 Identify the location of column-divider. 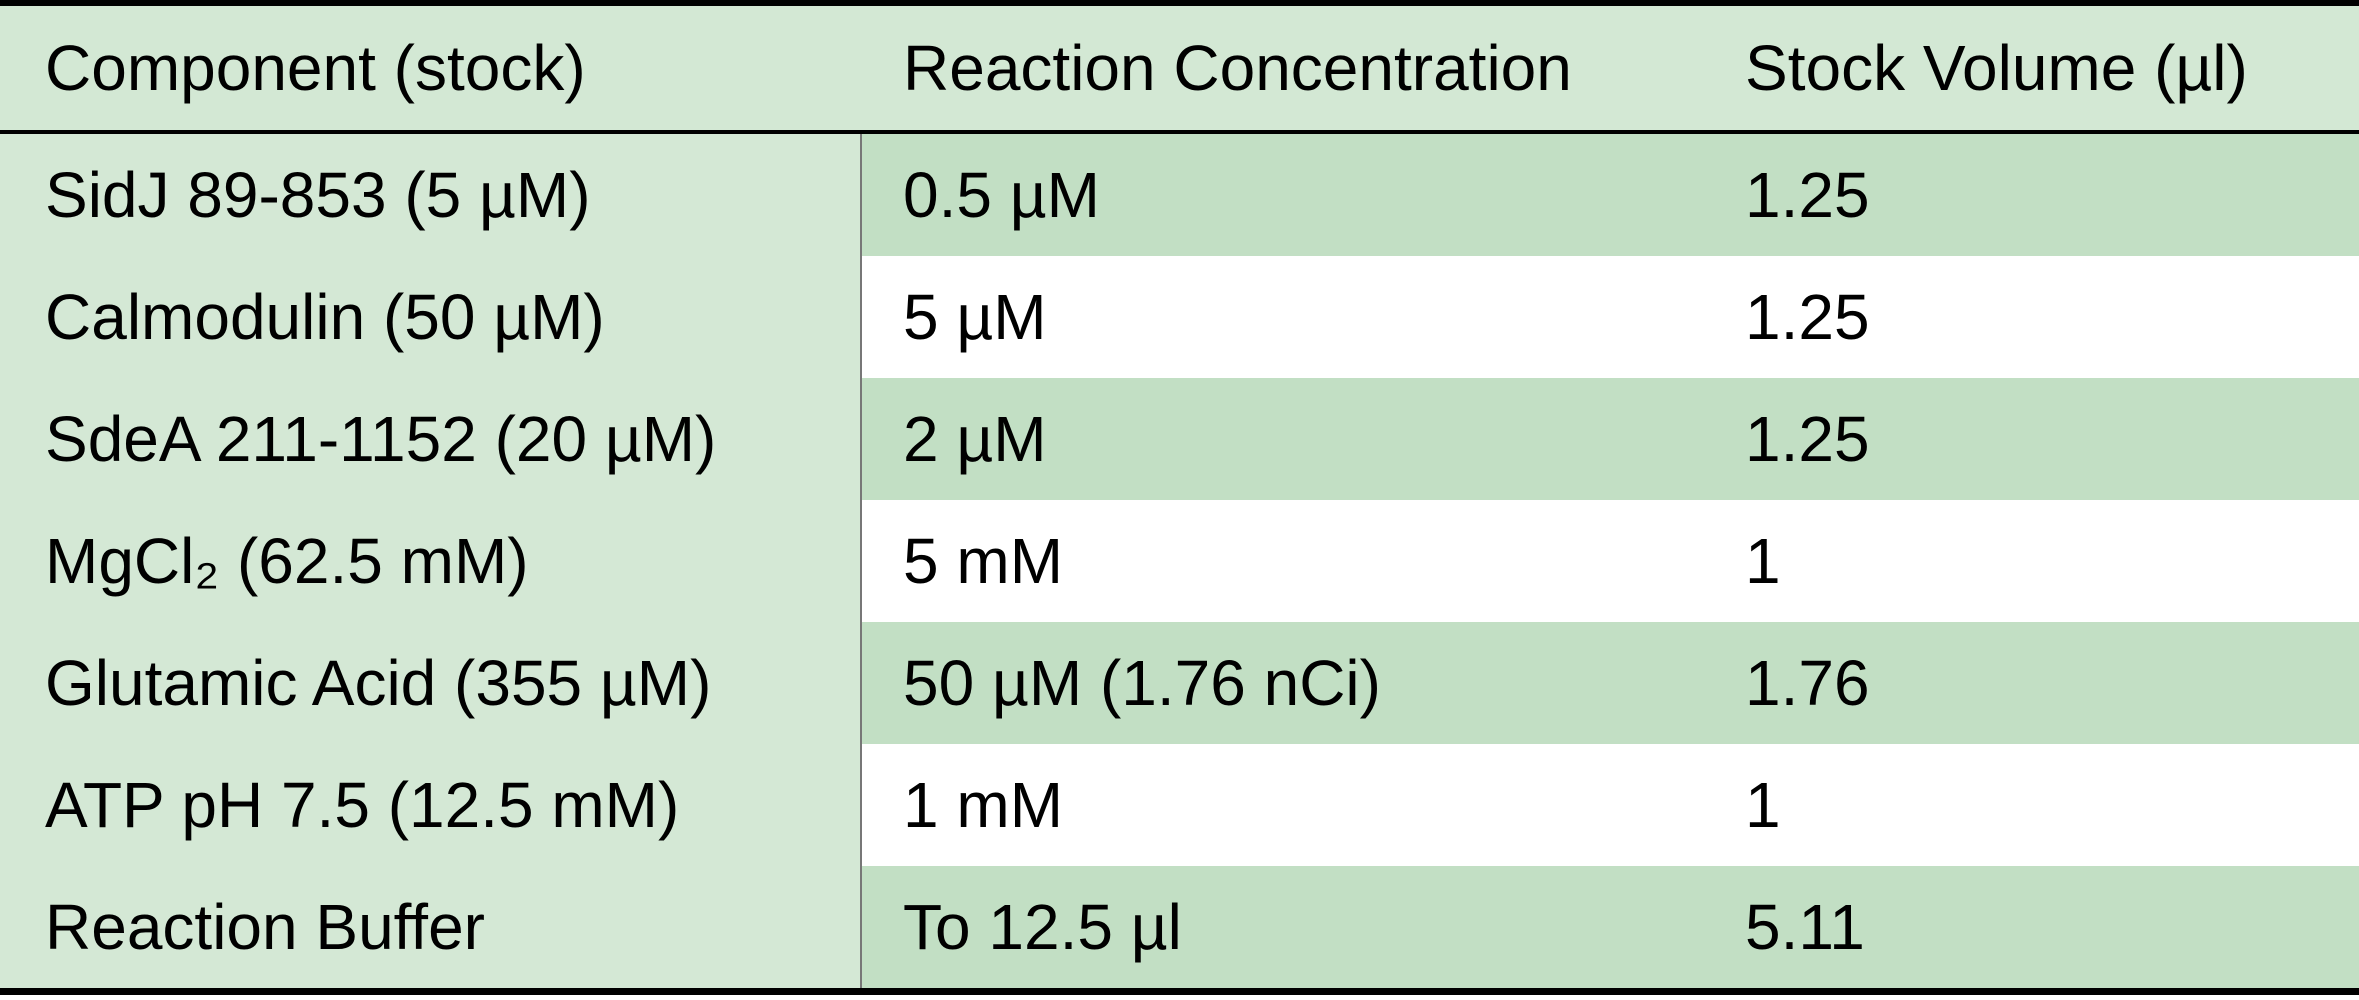
(861, 561).